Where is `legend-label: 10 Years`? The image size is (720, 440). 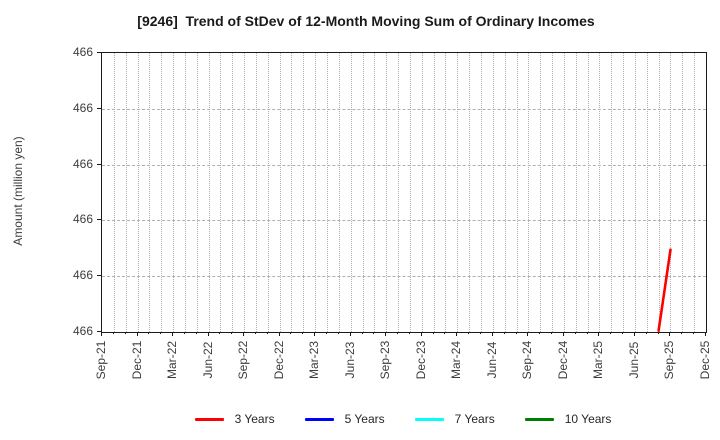 legend-label: 10 Years is located at coordinates (588, 419).